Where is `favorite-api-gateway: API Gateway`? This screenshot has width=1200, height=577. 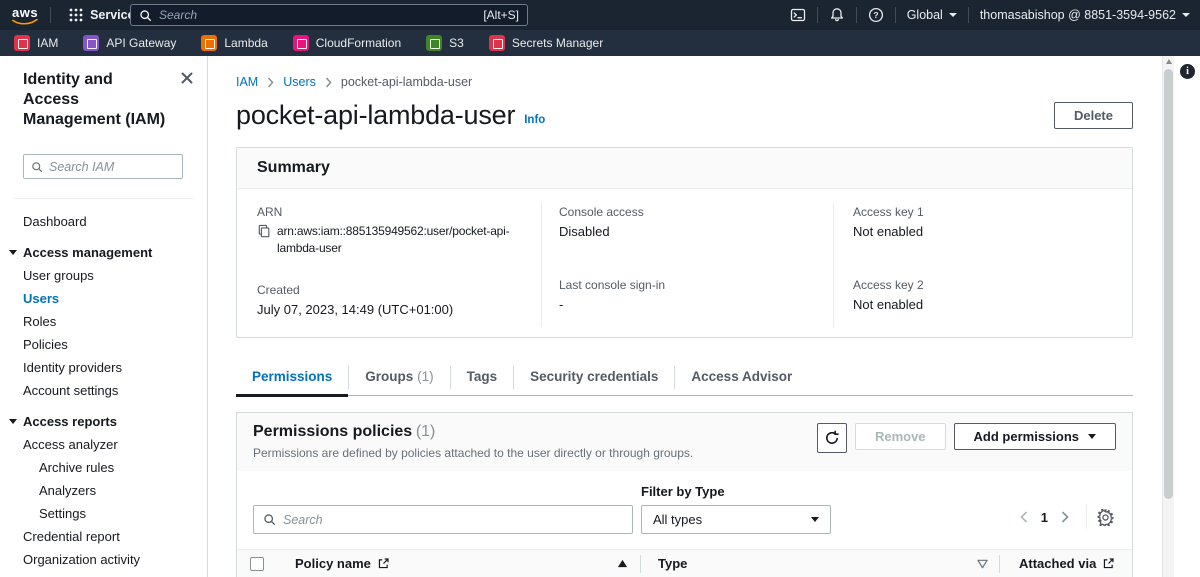
favorite-api-gateway: API Gateway is located at coordinates (129, 43).